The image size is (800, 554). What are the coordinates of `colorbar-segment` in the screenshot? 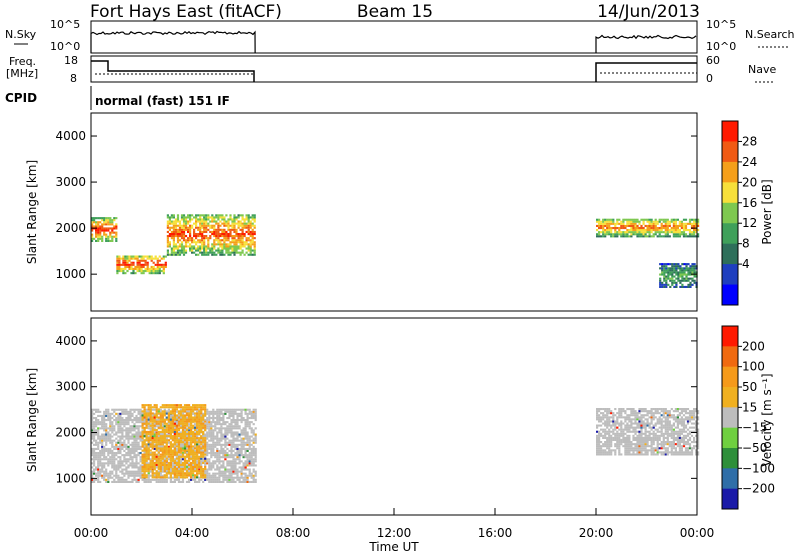 It's located at (730, 172).